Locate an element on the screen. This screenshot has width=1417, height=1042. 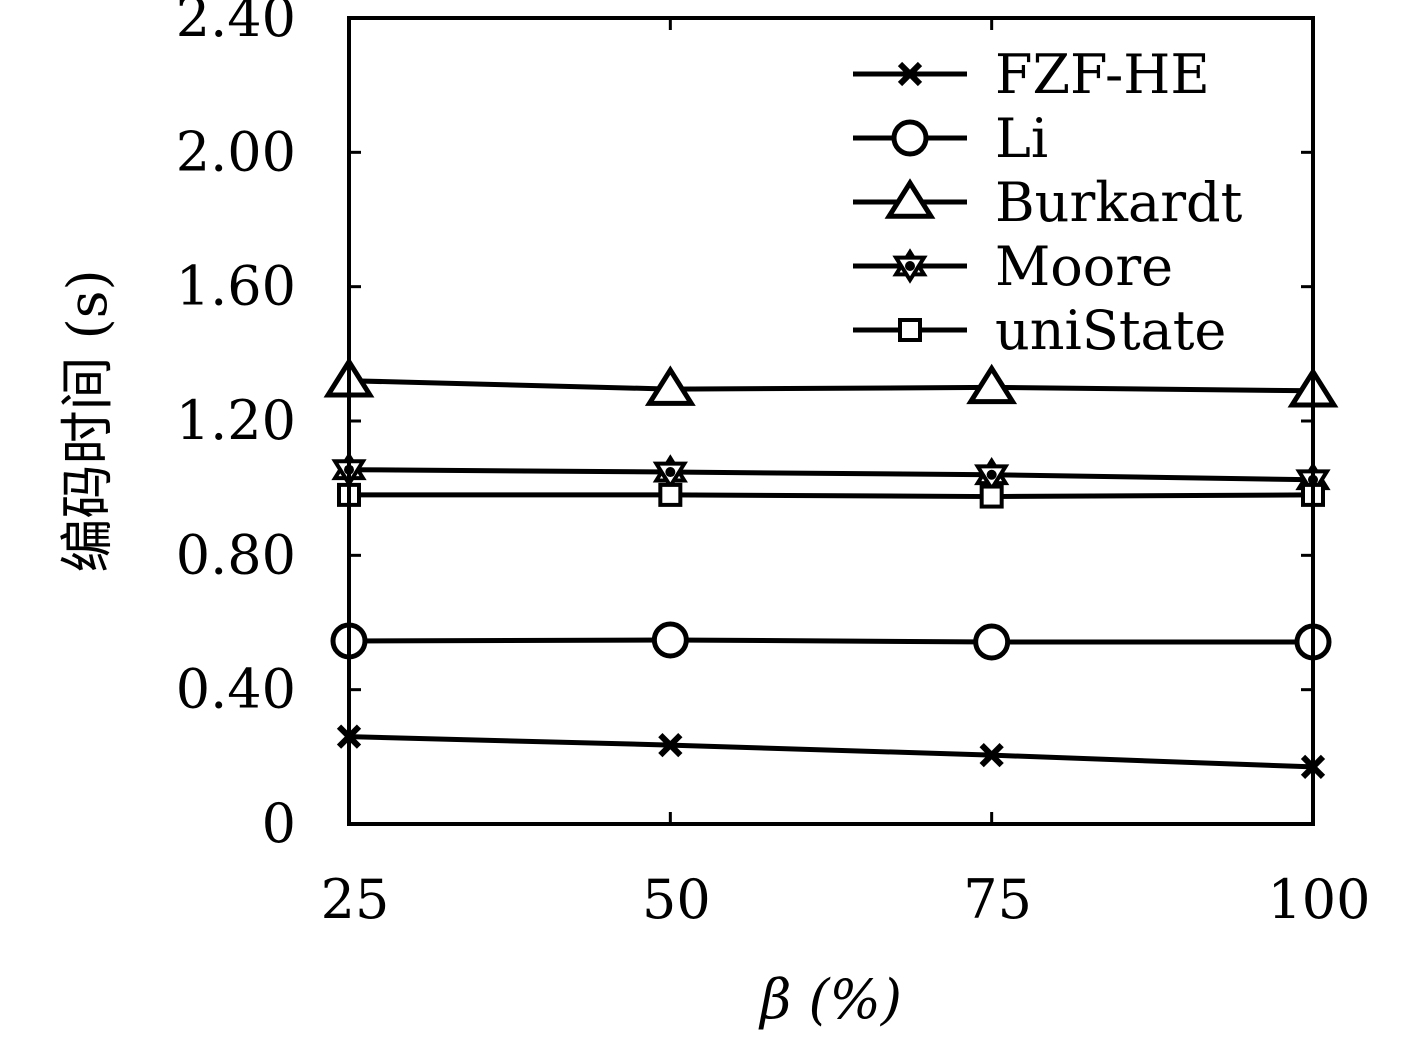
y-tick-label: 0.80 is located at coordinates (236, 554).